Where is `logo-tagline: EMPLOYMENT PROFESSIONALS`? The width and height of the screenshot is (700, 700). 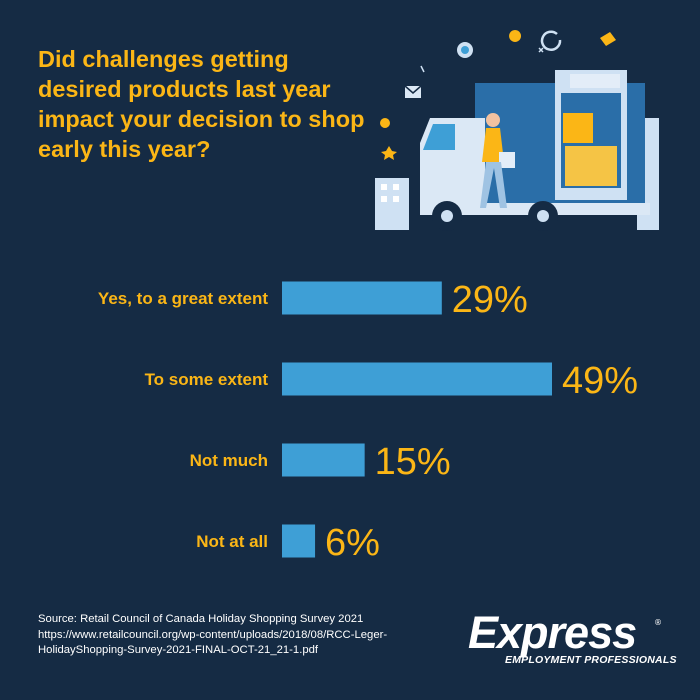 logo-tagline: EMPLOYMENT PROFESSIONALS is located at coordinates (591, 660).